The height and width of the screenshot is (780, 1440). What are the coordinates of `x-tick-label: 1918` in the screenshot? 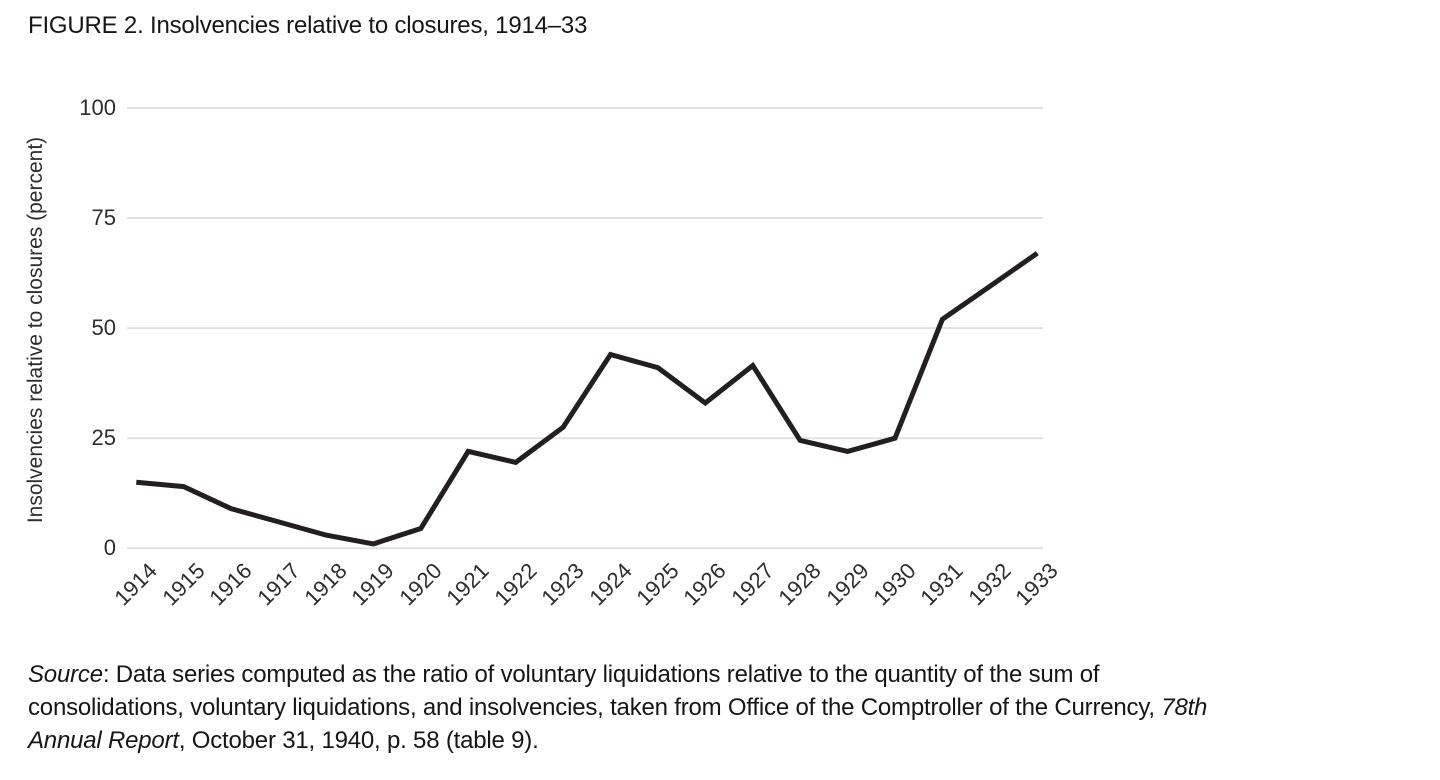 It's located at (325, 584).